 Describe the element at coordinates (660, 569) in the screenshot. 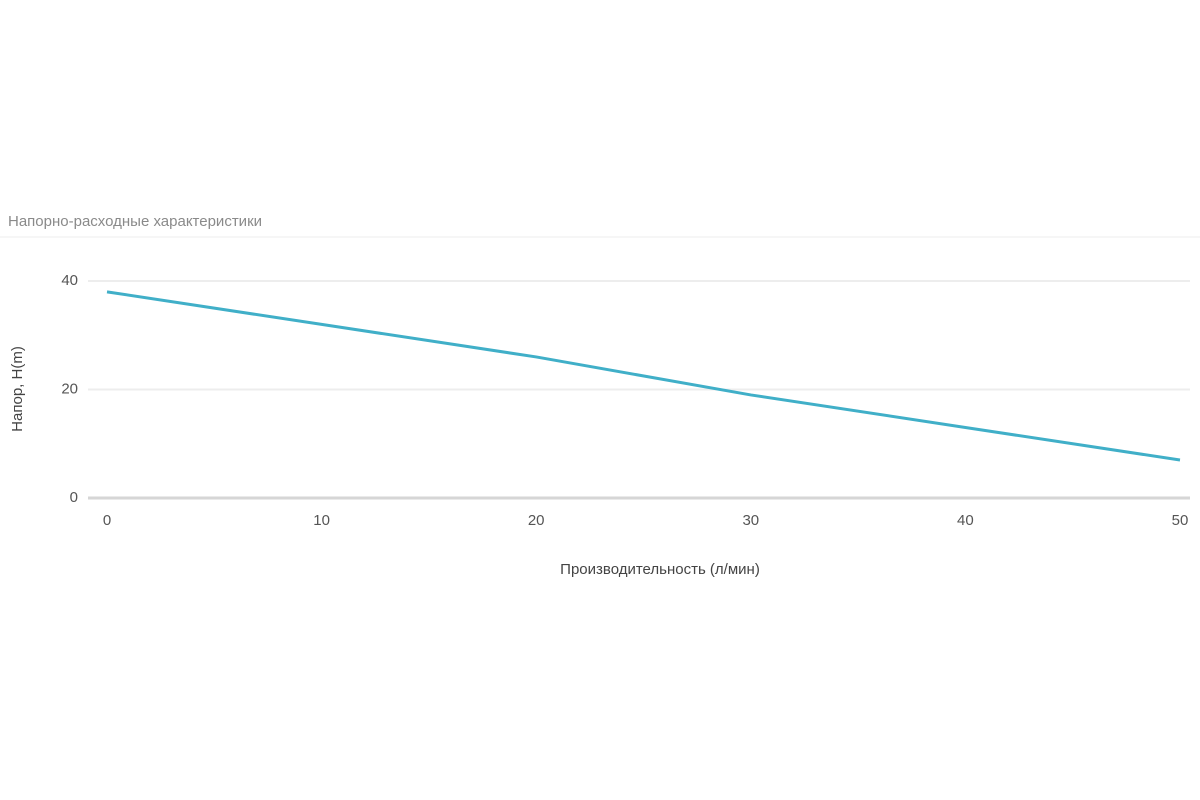

I see `x-axis-title: Производительность (л/мин)` at that location.